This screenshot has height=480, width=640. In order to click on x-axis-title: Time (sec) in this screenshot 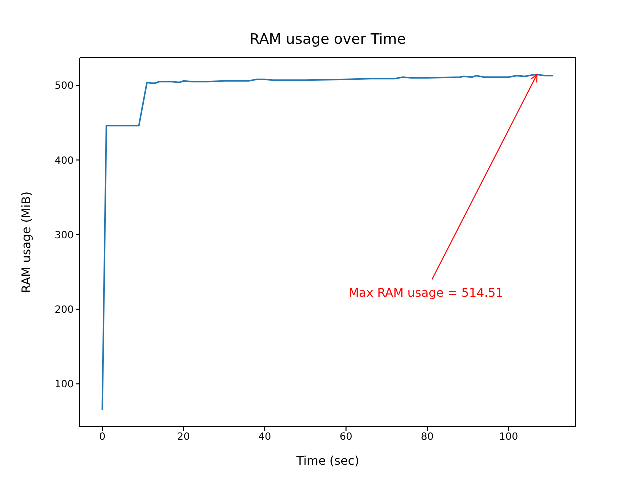, I will do `click(328, 461)`.